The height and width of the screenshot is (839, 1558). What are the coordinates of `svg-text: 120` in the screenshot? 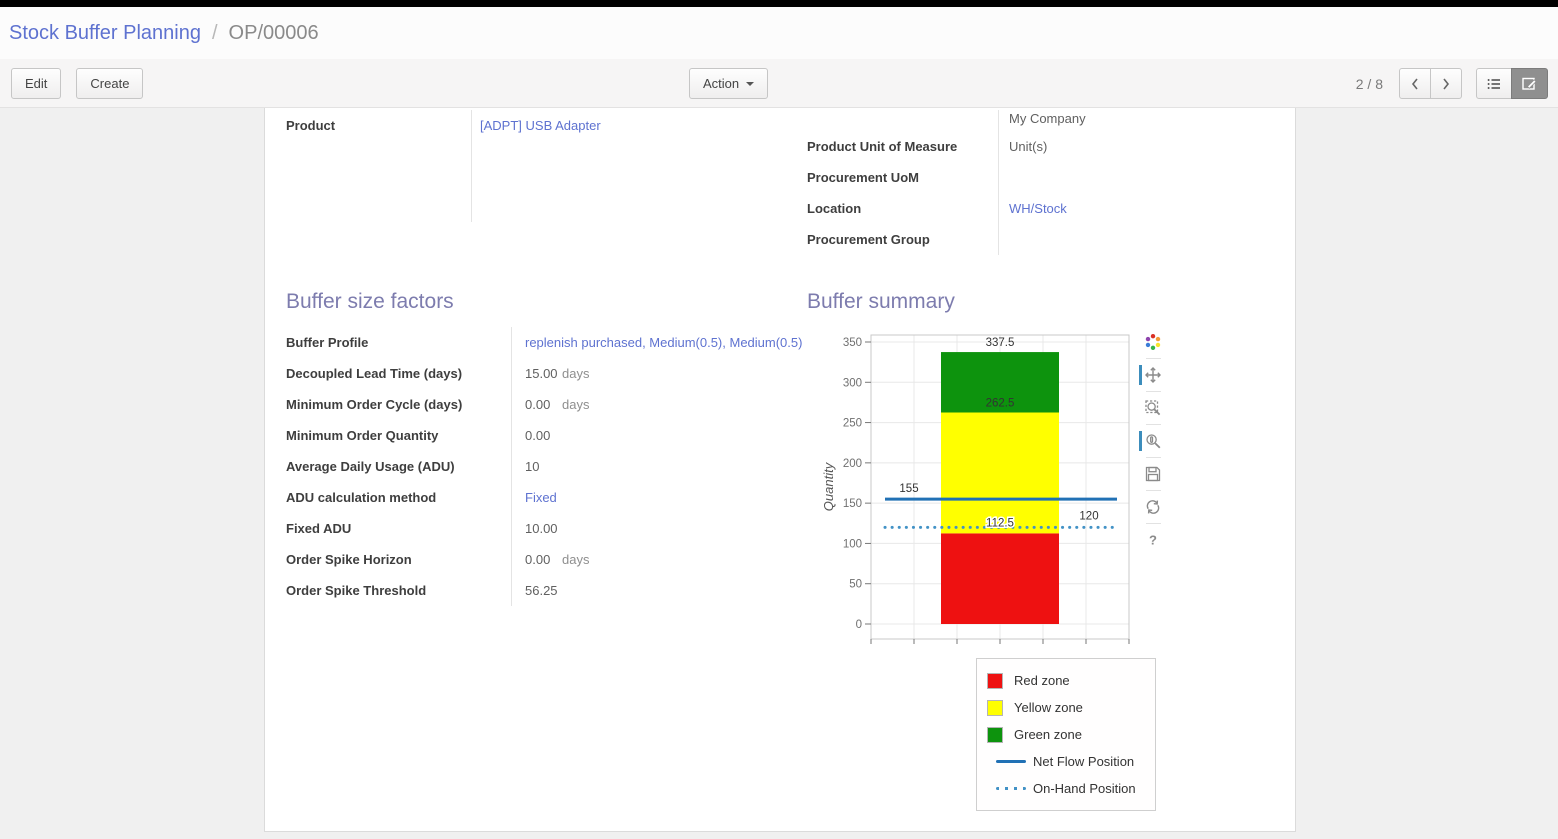 It's located at (1088, 516).